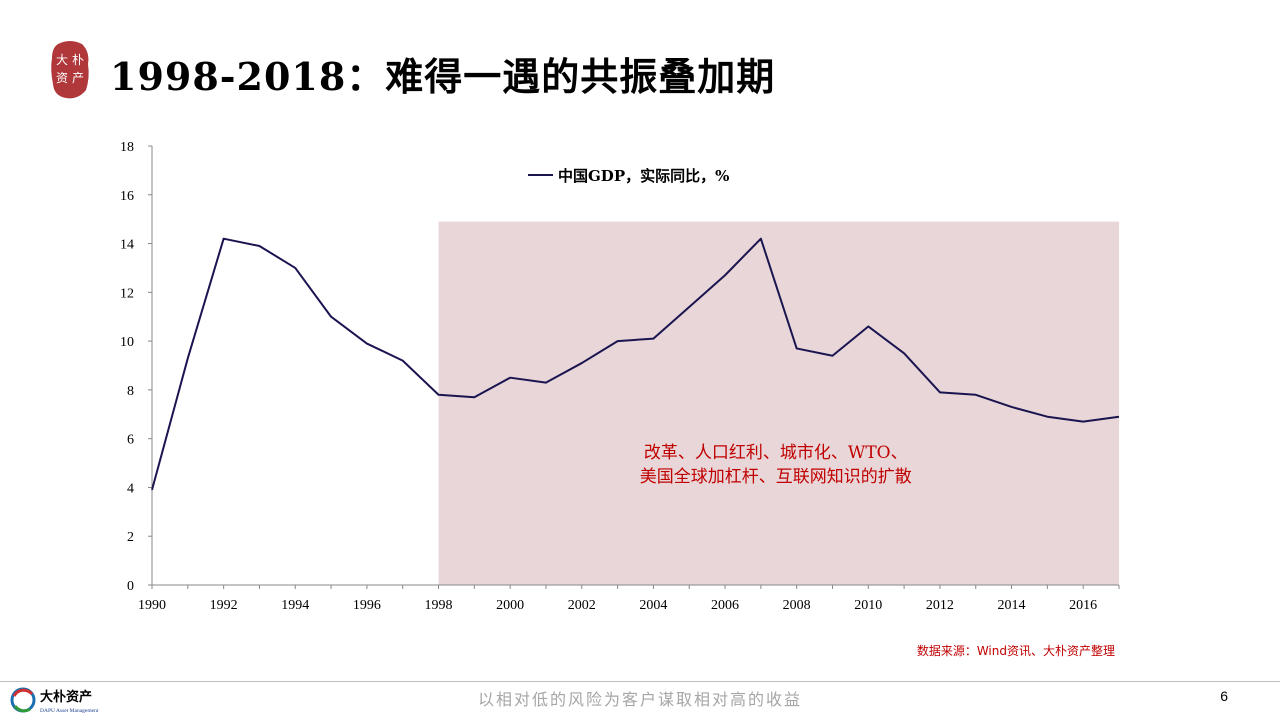 The height and width of the screenshot is (720, 1280). Describe the element at coordinates (776, 465) in the screenshot. I see `annotation-layer: 改革、人口红利、城市化、WTO、美国全球加杠杆、互联网知识的扩散` at that location.